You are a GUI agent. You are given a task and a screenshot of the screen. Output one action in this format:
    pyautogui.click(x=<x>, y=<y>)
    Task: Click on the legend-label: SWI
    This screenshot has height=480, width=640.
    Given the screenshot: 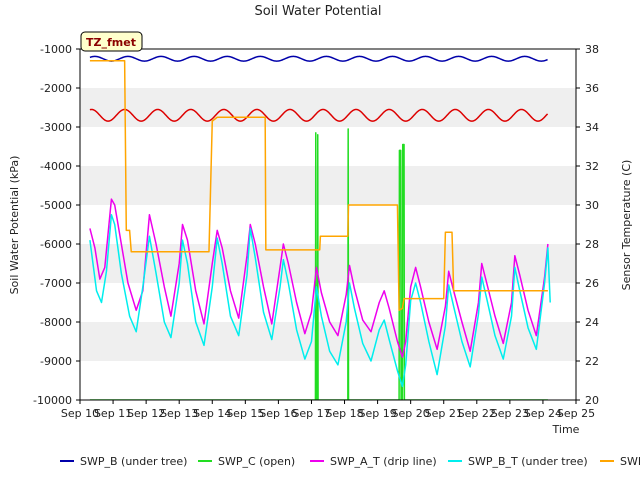 What is the action you would take?
    pyautogui.click(x=630, y=461)
    